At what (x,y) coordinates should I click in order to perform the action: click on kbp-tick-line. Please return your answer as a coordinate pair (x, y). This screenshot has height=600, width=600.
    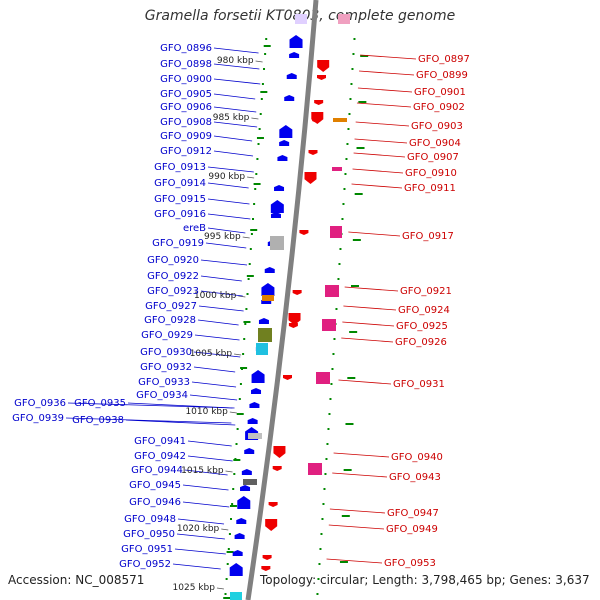
    Looking at the image, I should click on (238, 354).